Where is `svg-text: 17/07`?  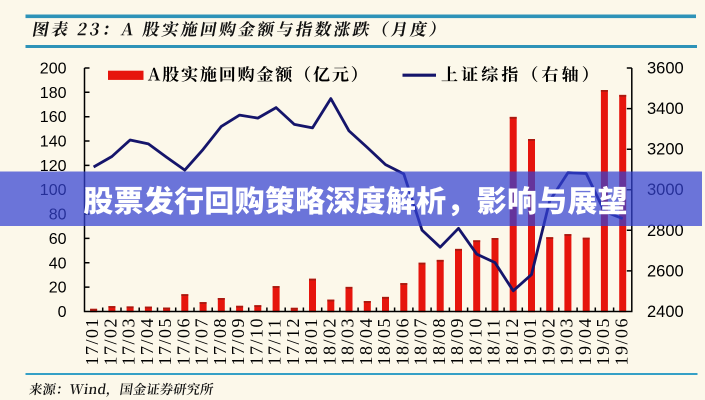
svg-text: 17/07 is located at coordinates (202, 341).